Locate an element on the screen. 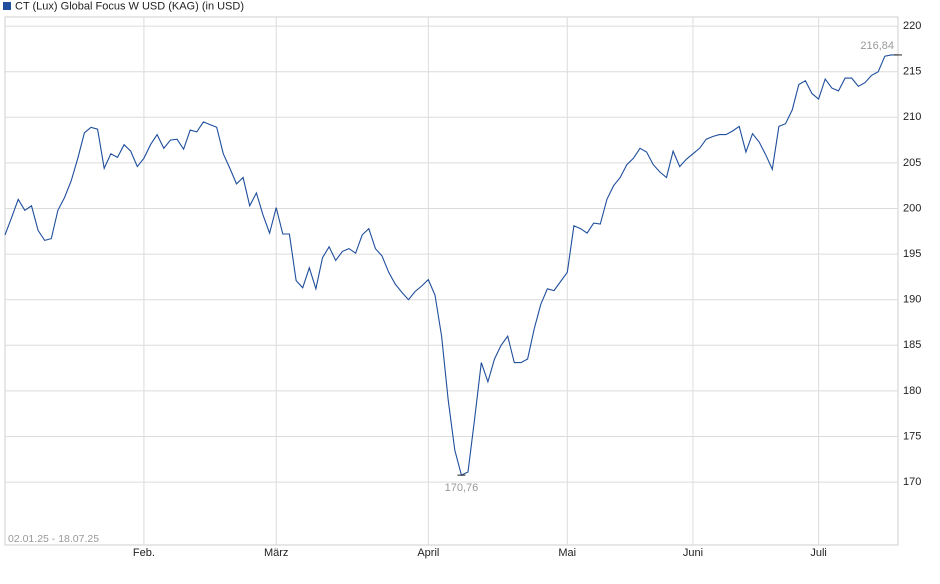 This screenshot has width=940, height=584. y-tick-label: 180 is located at coordinates (912, 391).